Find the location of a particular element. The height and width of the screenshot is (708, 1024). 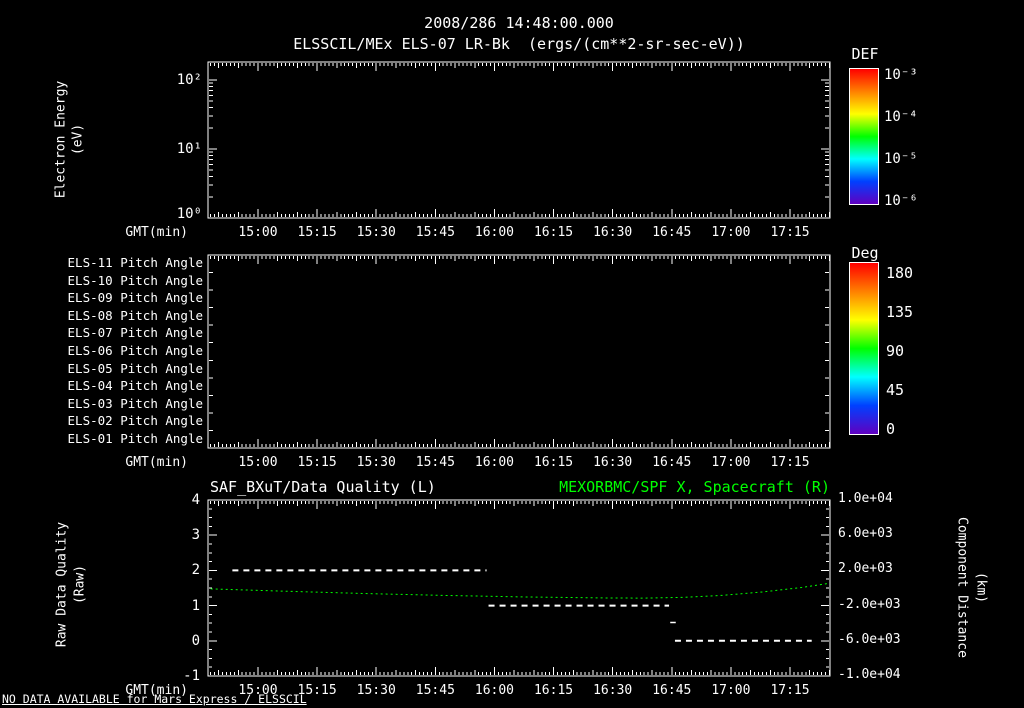

energy-axis-units: (eV) is located at coordinates (78, 139).